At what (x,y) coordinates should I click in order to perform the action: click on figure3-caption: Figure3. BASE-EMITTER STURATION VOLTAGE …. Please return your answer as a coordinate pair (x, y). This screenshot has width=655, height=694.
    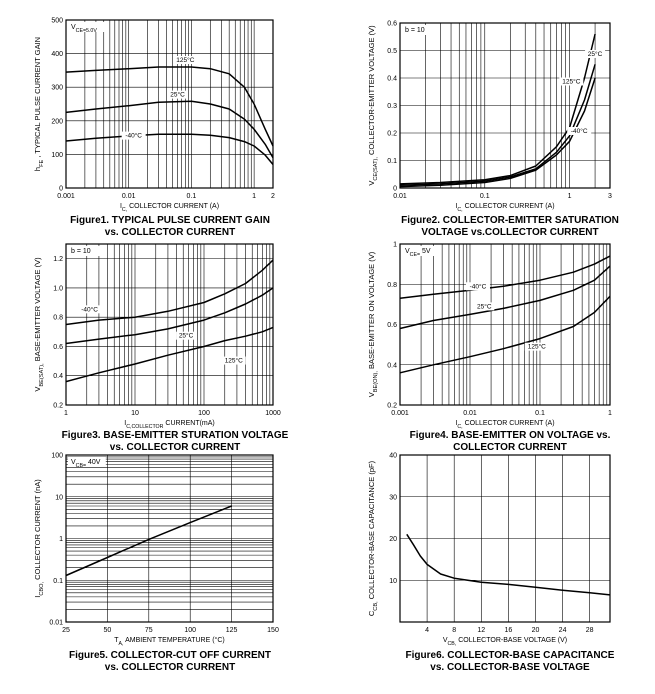
    Looking at the image, I should click on (175, 442).